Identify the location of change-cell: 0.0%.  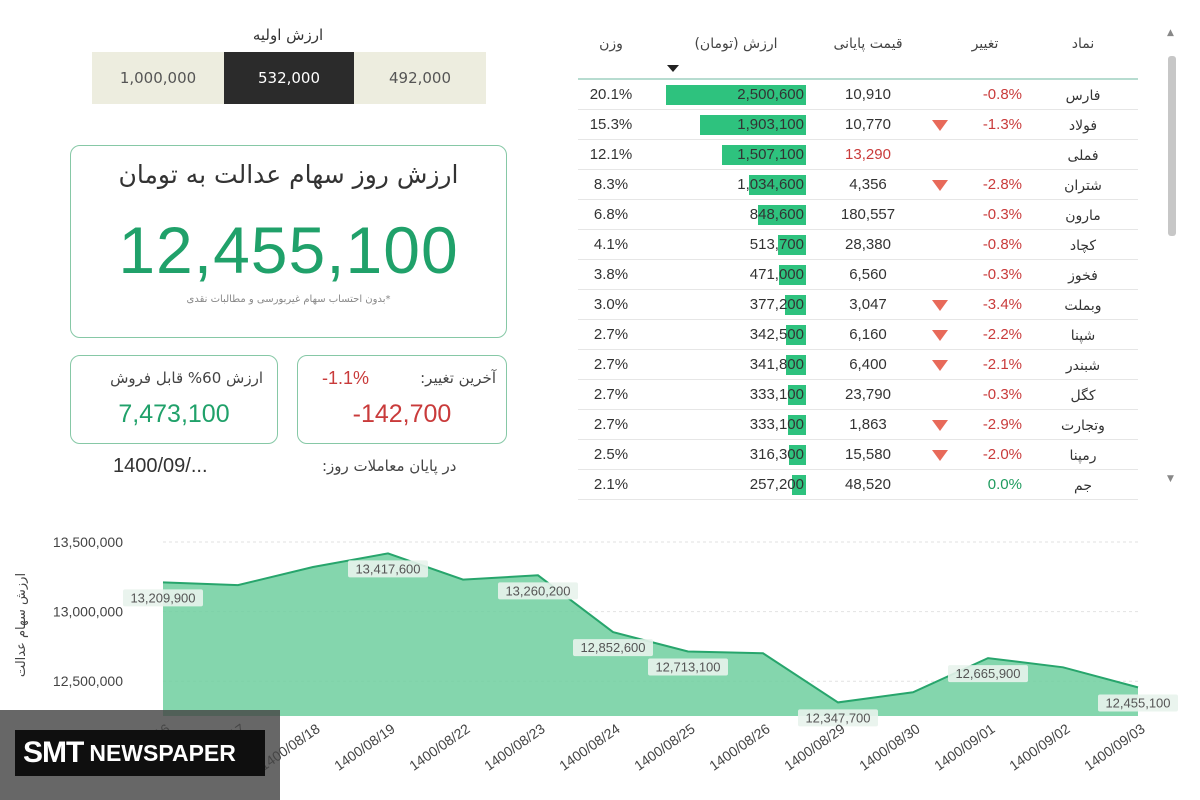
(1004, 484).